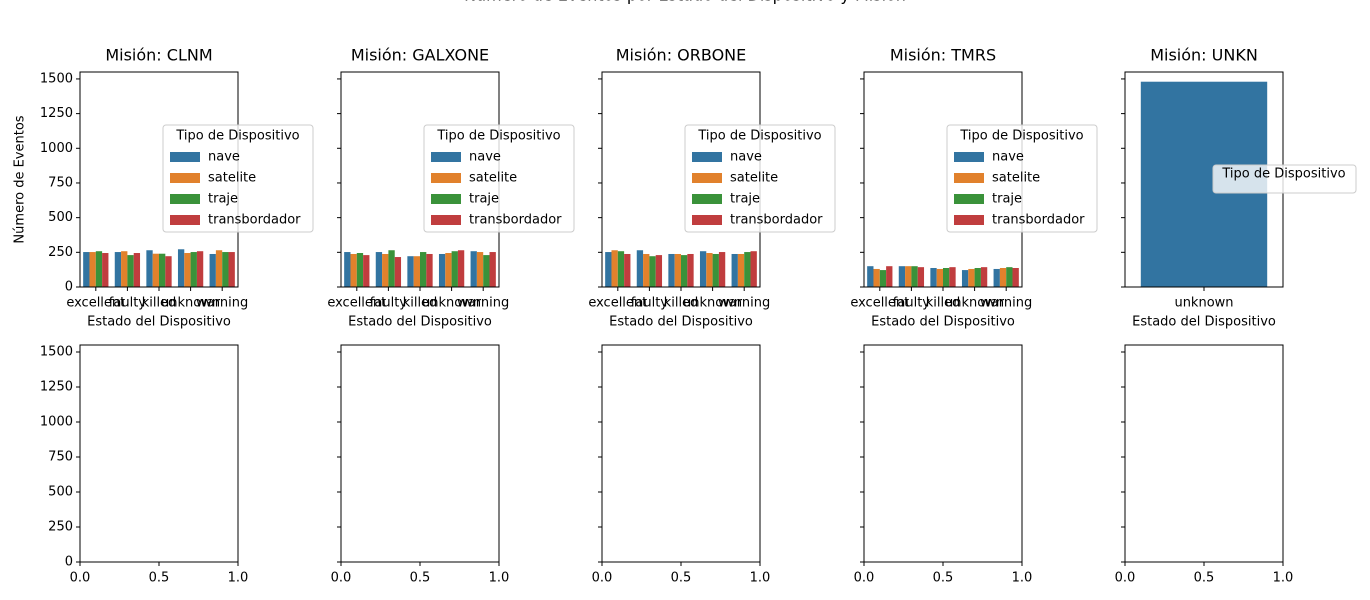 The height and width of the screenshot is (600, 1370). What do you see at coordinates (60, 492) in the screenshot?
I see `y-tick-label: 500` at bounding box center [60, 492].